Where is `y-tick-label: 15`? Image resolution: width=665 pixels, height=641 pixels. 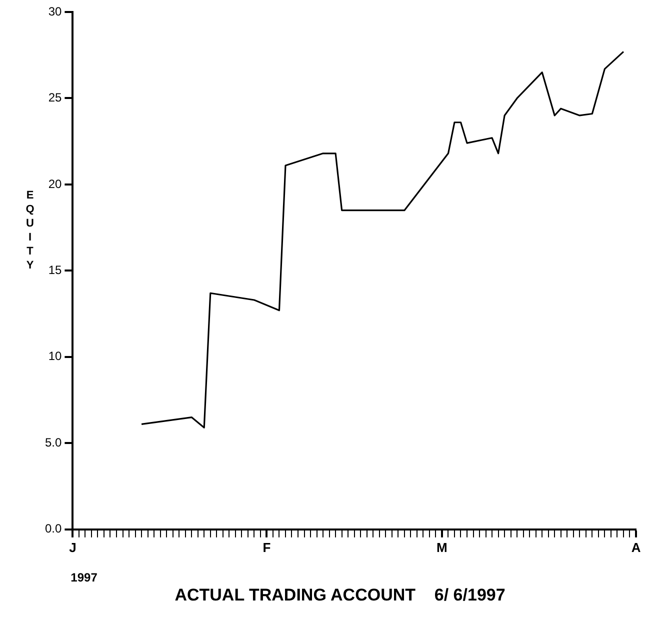
y-tick-label: 15 is located at coordinates (55, 270).